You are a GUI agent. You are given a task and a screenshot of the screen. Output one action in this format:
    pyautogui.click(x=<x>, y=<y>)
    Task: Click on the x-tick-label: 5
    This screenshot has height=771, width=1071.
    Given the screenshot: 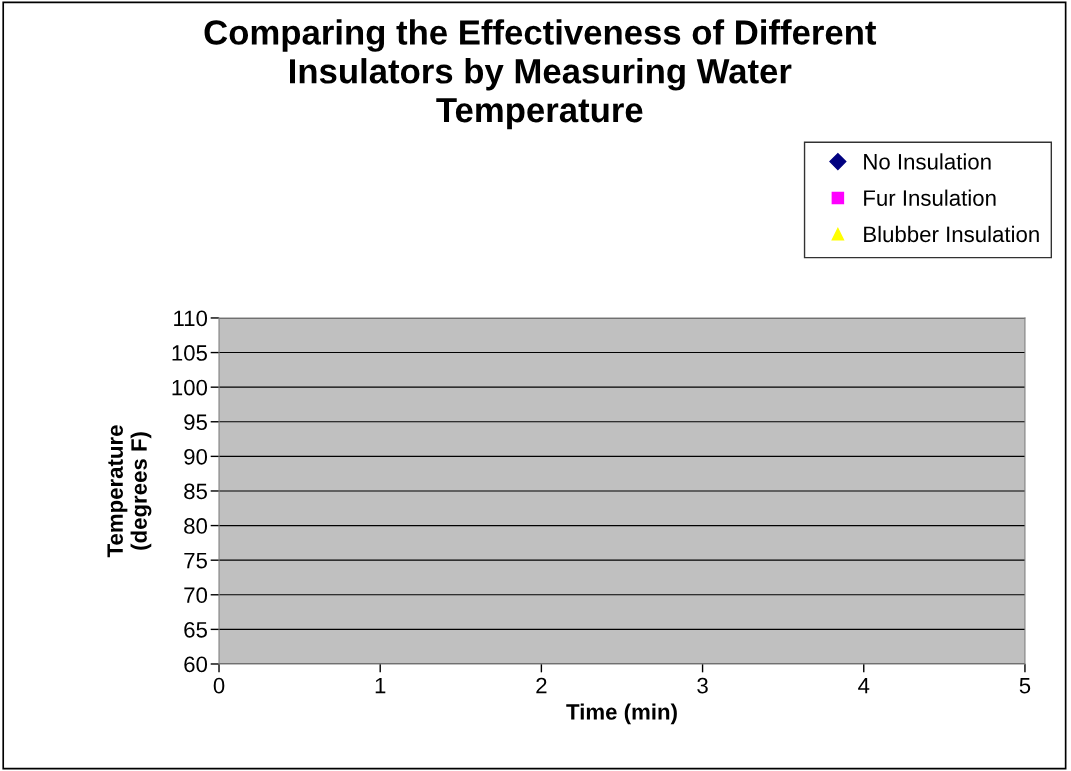 What is the action you would take?
    pyautogui.click(x=1025, y=686)
    